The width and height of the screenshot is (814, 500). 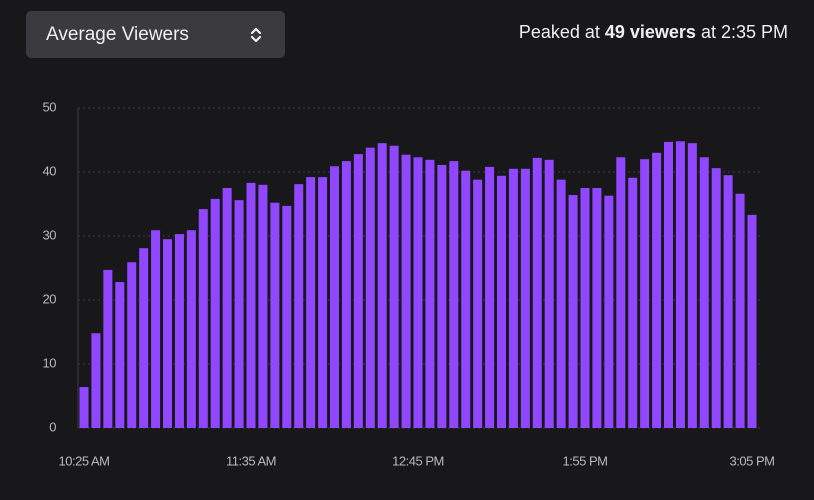 What do you see at coordinates (50, 298) in the screenshot?
I see `y-tick-label: 20` at bounding box center [50, 298].